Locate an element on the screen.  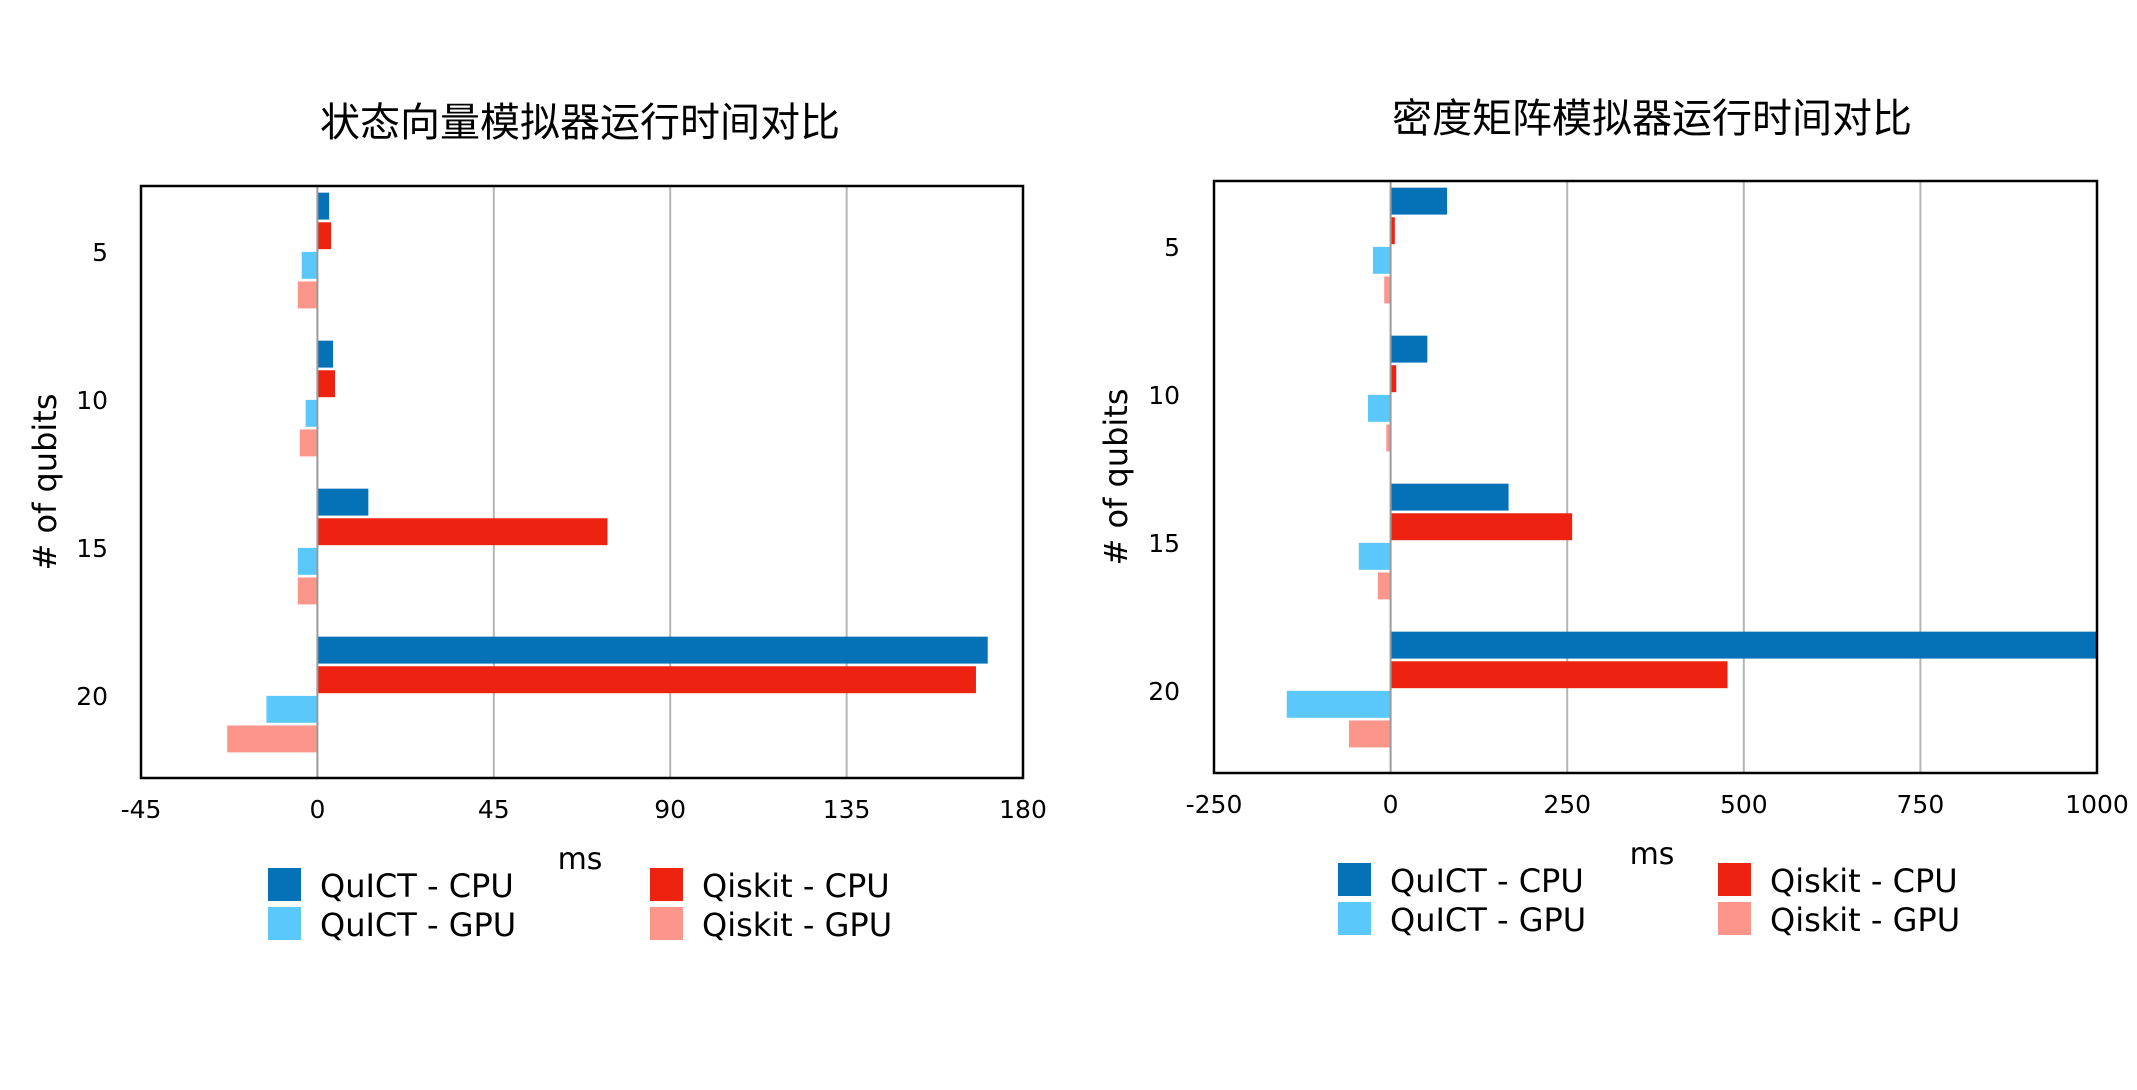
chart-title: 密度矩阵模拟器运行时间对比 is located at coordinates (1652, 119).